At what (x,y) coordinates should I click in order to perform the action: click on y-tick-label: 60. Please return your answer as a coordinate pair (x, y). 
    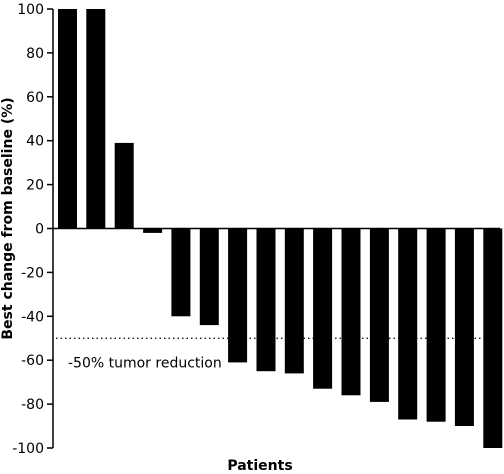
    Looking at the image, I should click on (35, 98).